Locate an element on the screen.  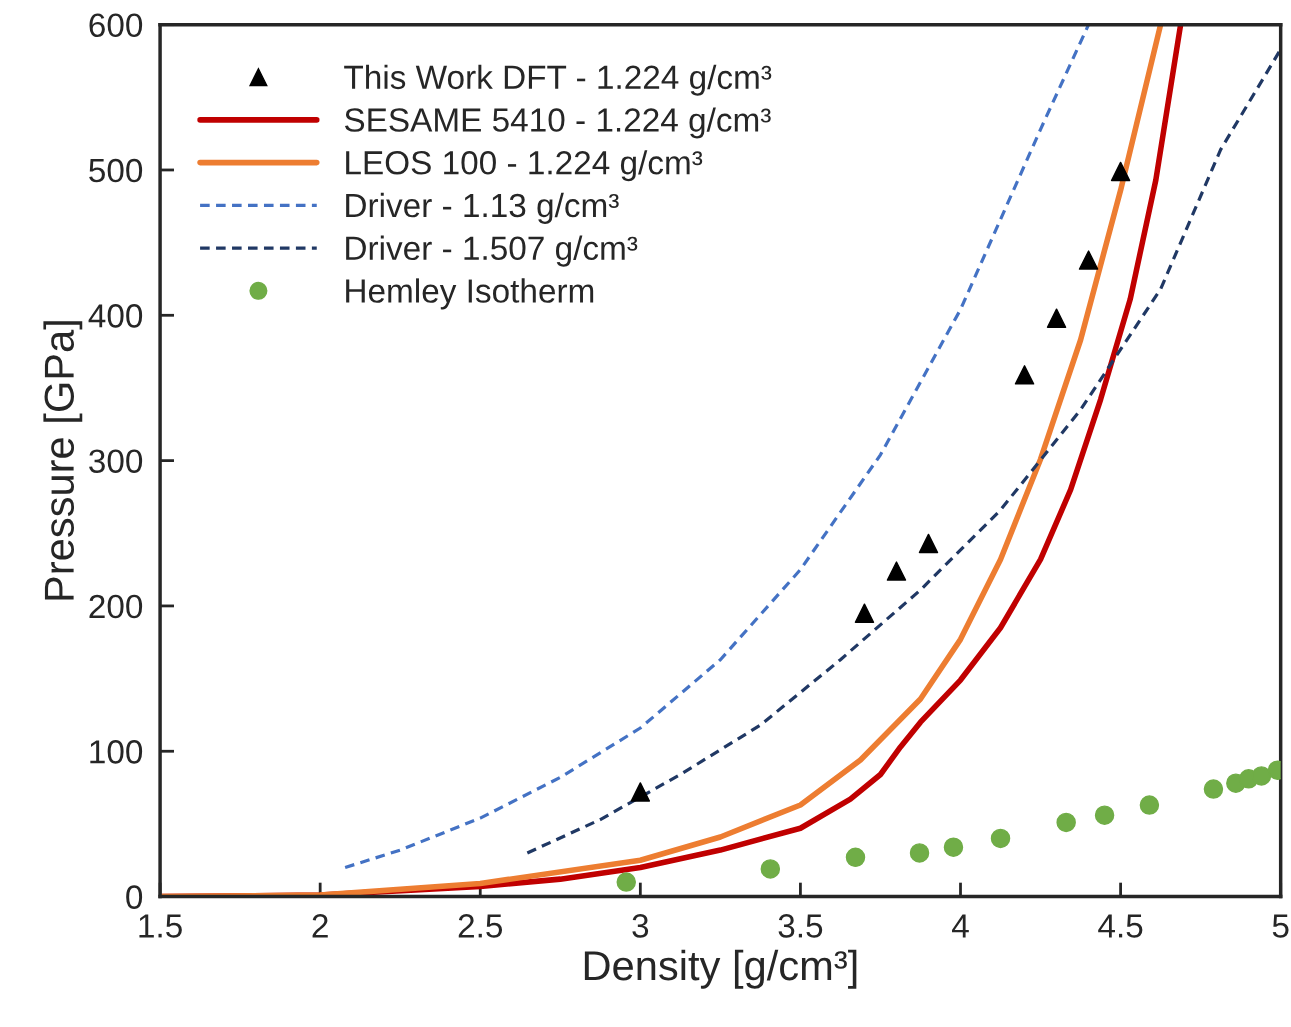
x-tick-label: 4 is located at coordinates (960, 926).